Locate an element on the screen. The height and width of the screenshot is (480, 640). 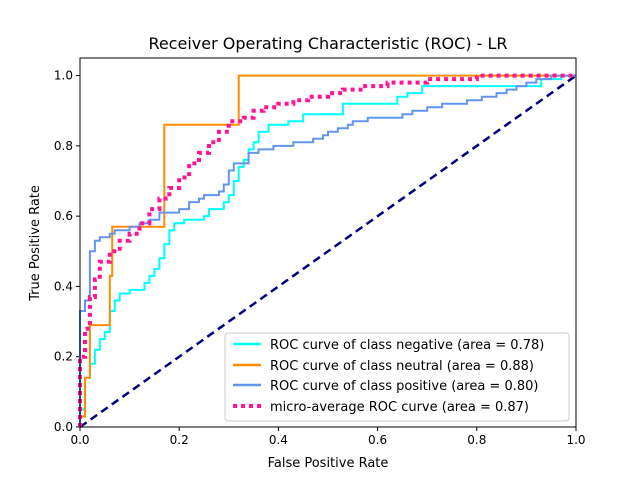
x-tick-label: 0.8 is located at coordinates (476, 440).